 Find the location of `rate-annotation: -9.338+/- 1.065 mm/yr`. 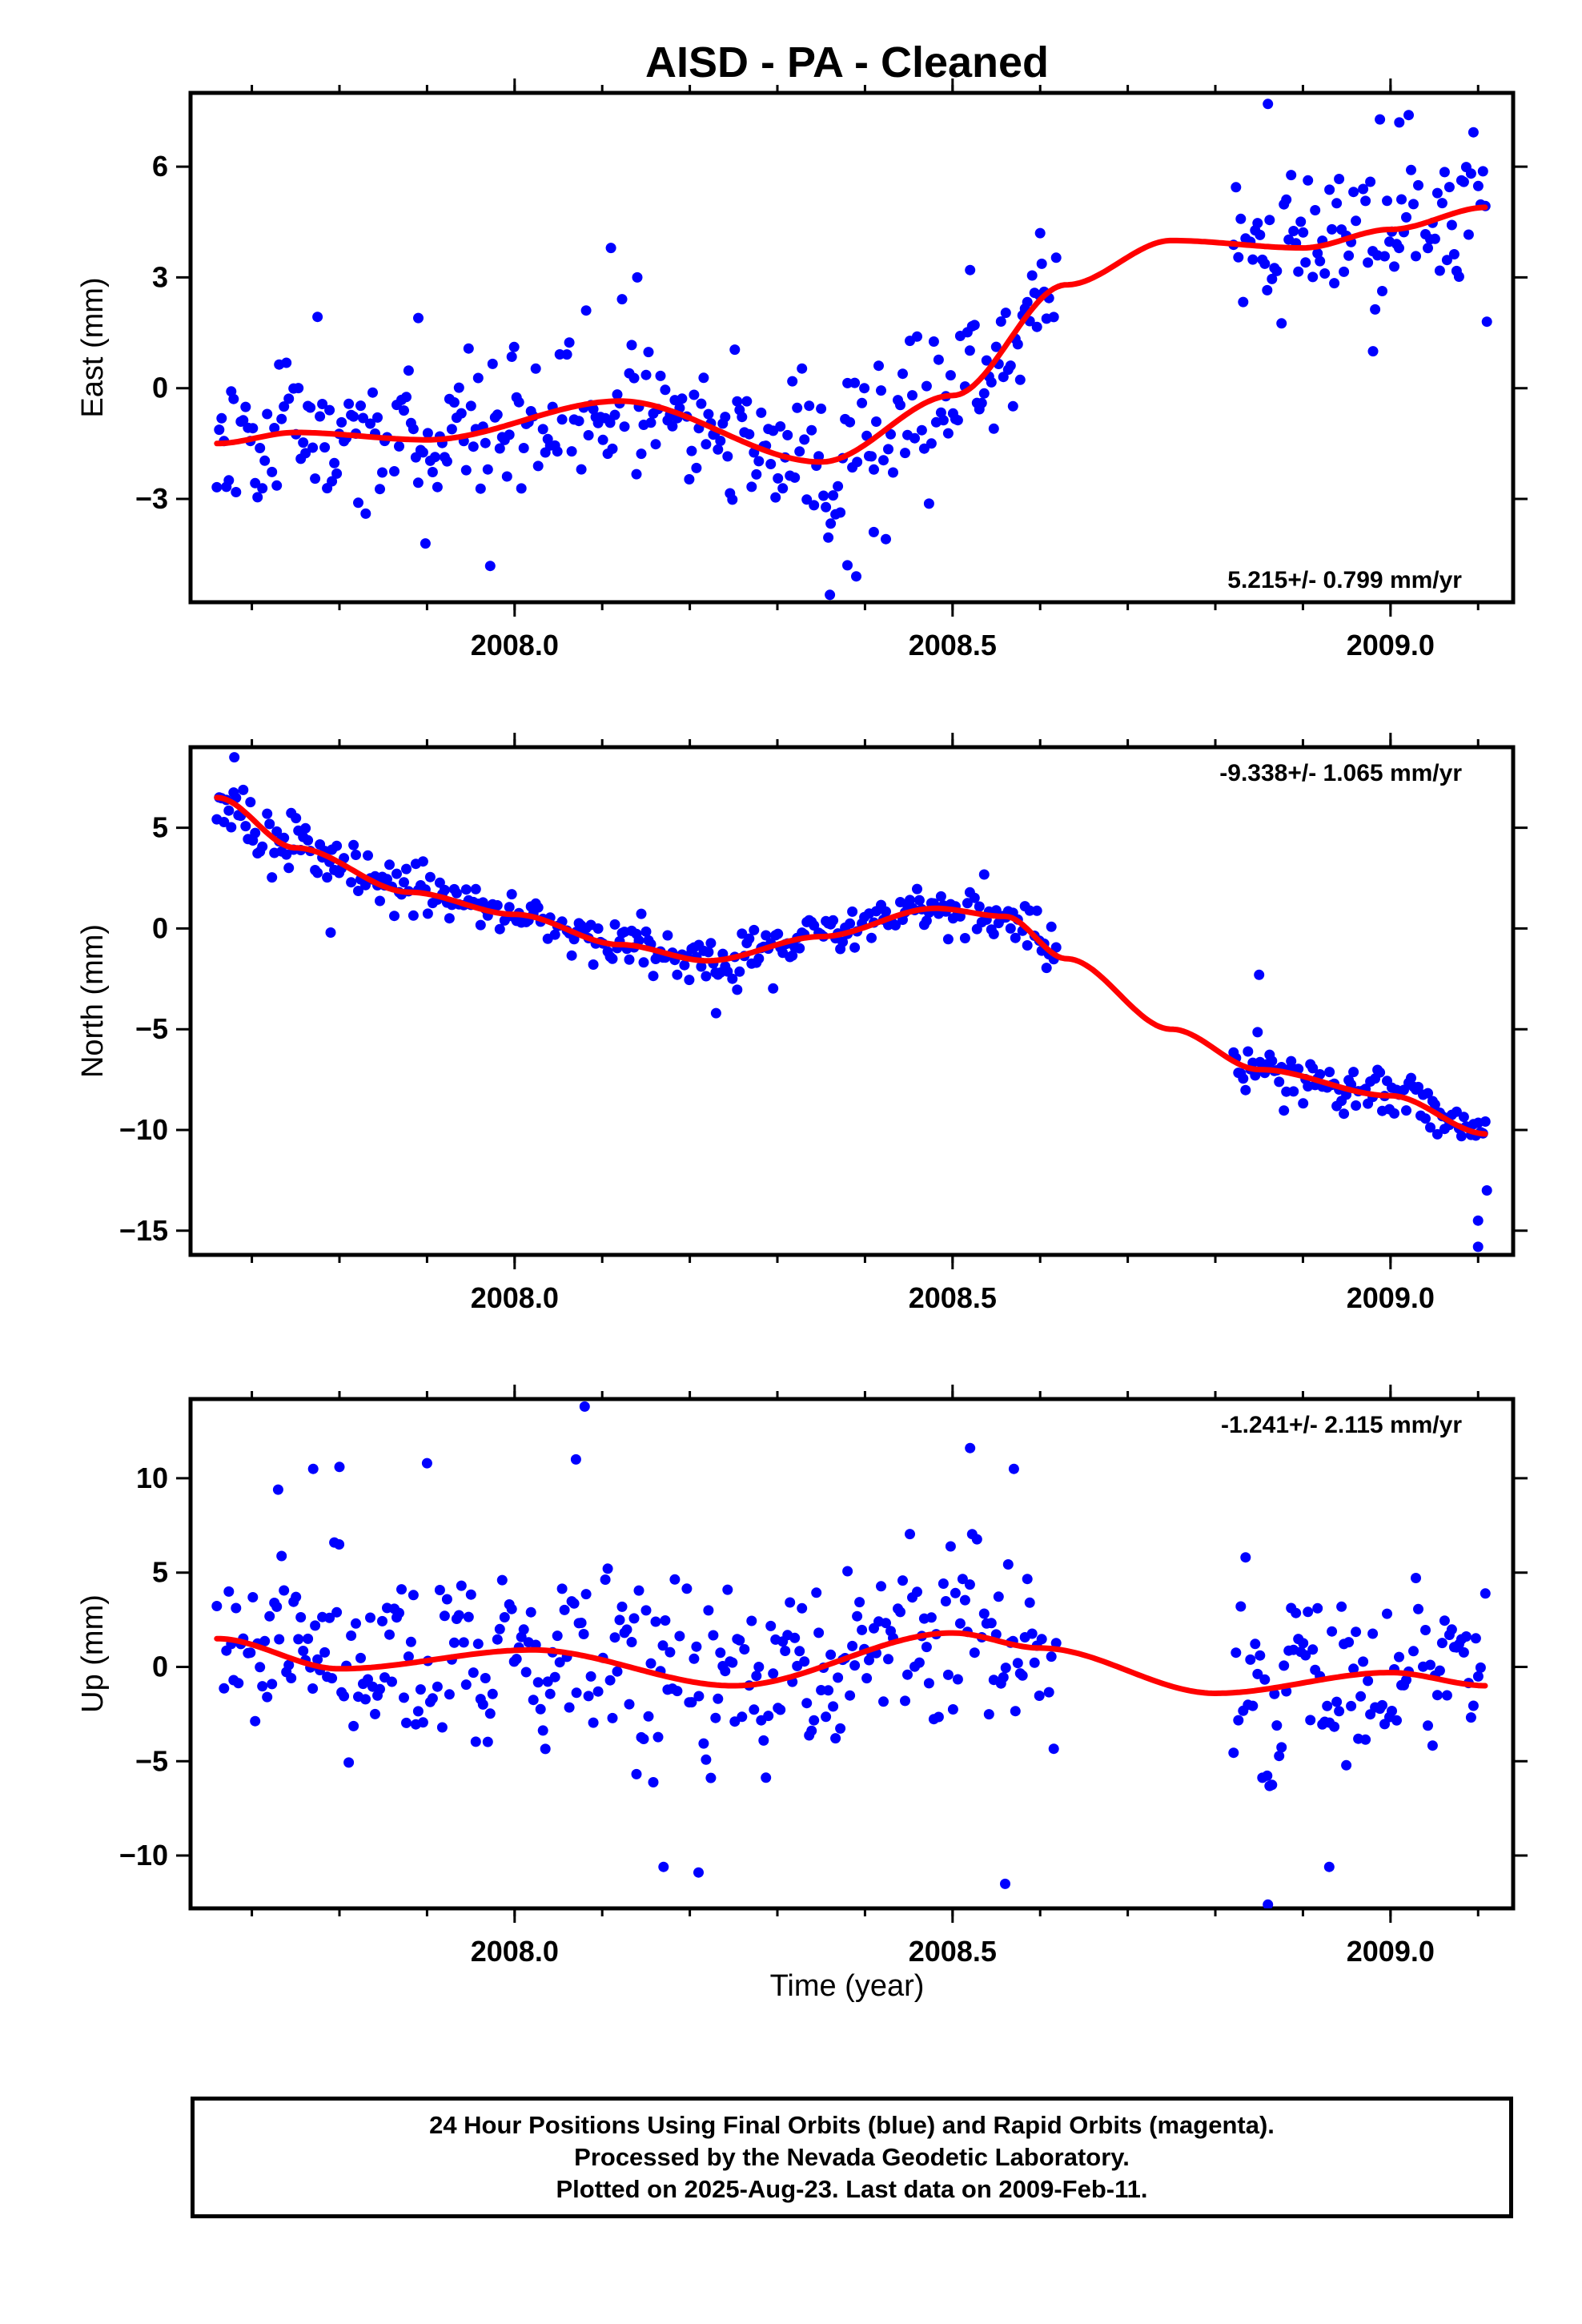

rate-annotation: -9.338+/- 1.065 mm/yr is located at coordinates (1340, 773).